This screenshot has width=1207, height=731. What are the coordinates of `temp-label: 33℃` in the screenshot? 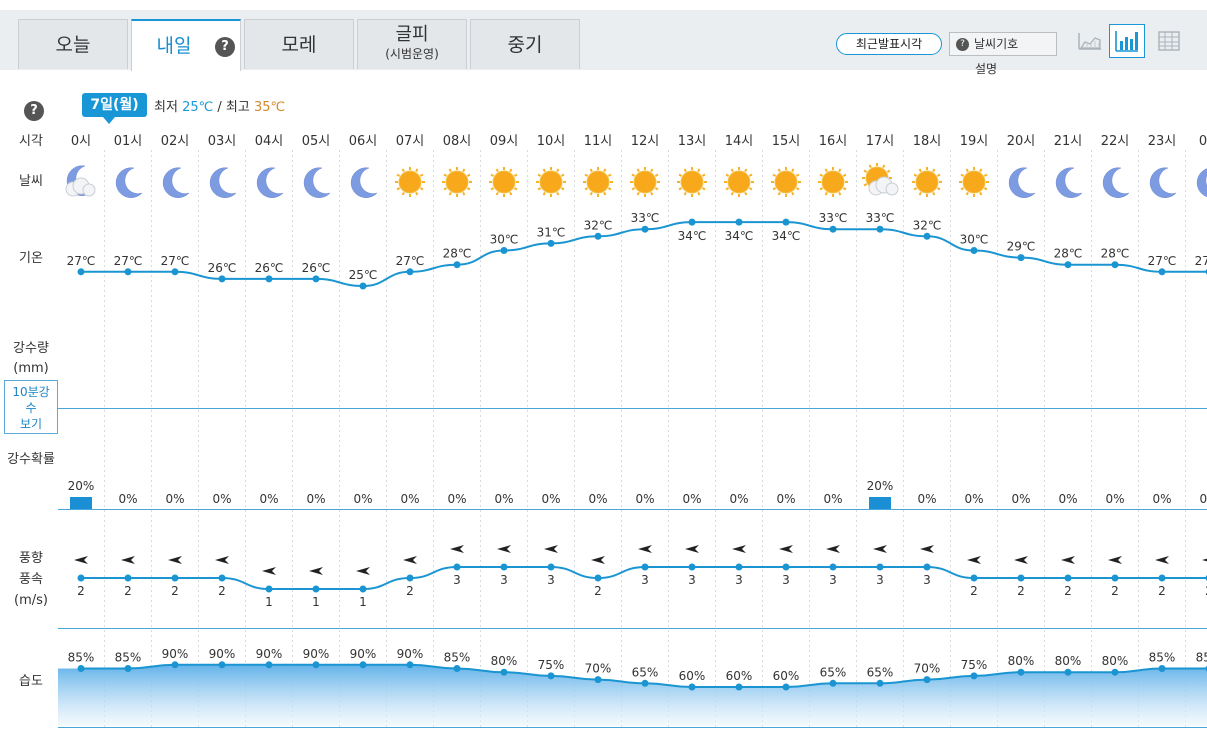 It's located at (880, 218).